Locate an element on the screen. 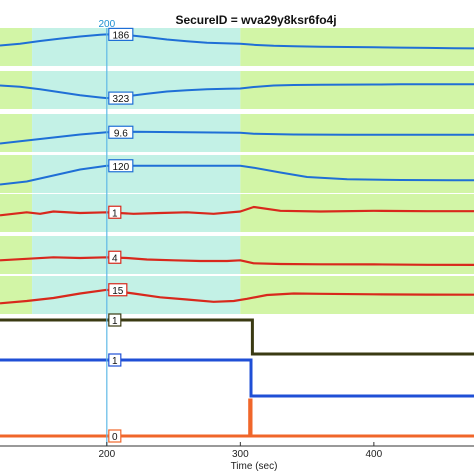 This screenshot has width=474, height=474. cursor-value-box: 15 is located at coordinates (118, 290).